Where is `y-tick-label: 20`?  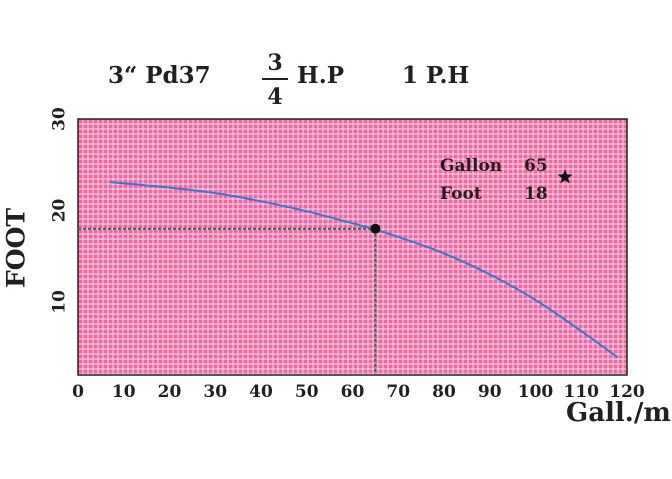
y-tick-label: 20 is located at coordinates (60, 210).